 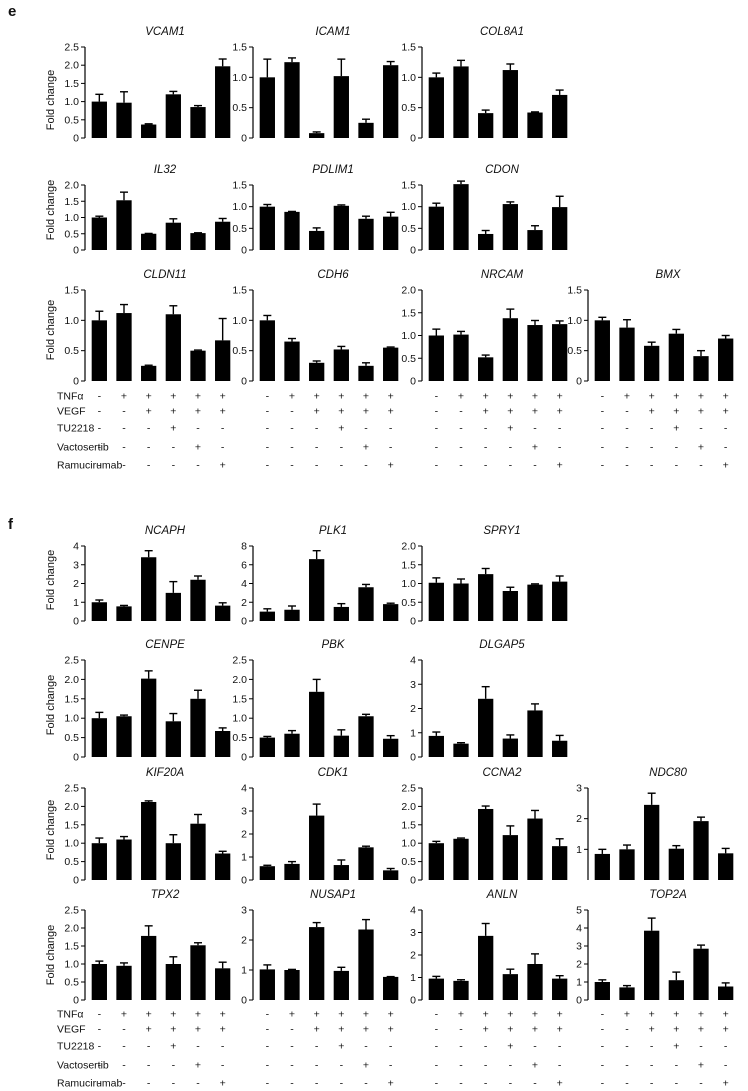 I want to click on condition-label: VEGF, so click(x=71, y=1030).